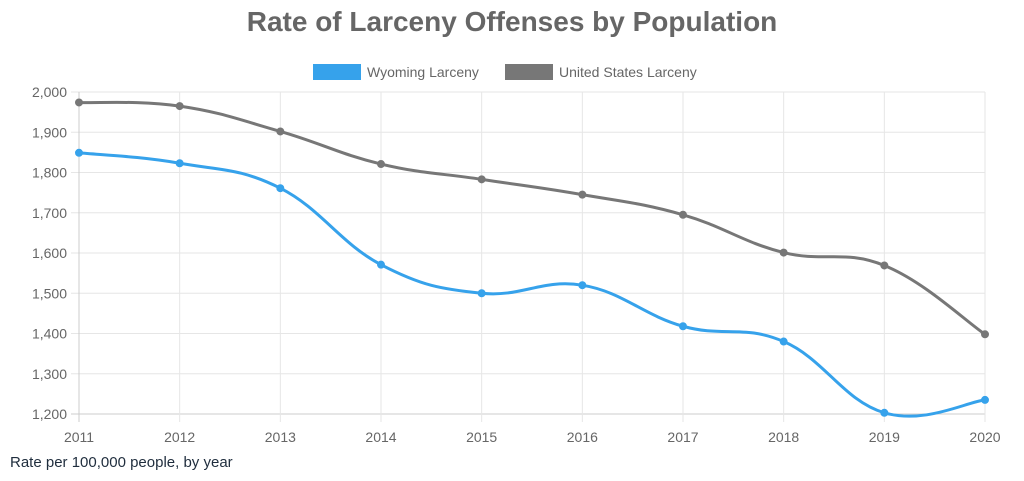 Image resolution: width=1024 pixels, height=481 pixels. Describe the element at coordinates (423, 72) in the screenshot. I see `legend-label: Wyoming Larceny` at that location.